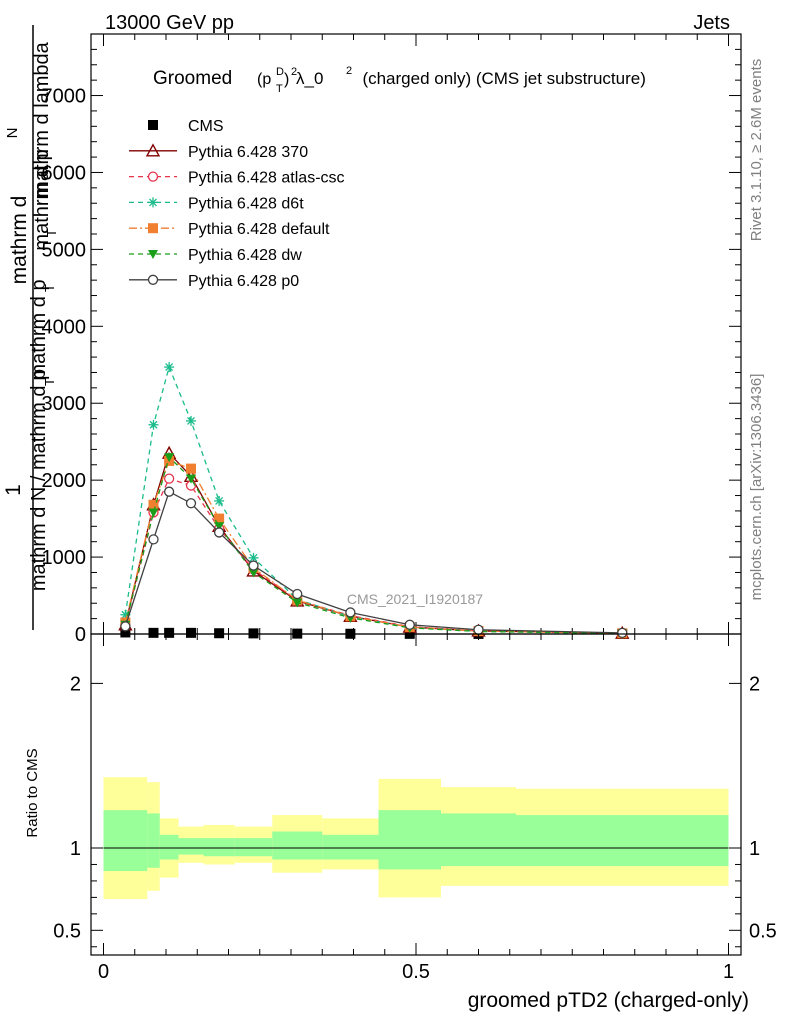 Image resolution: width=786 pixels, height=1024 pixels. What do you see at coordinates (754, 849) in the screenshot?
I see `ratio-y-tick-label-right: 1` at bounding box center [754, 849].